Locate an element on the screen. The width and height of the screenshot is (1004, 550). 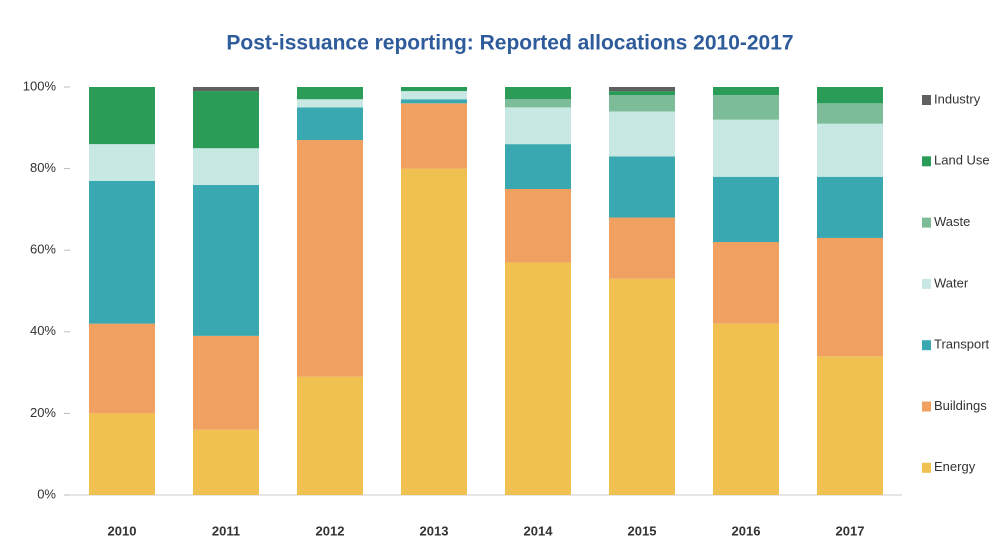
legend-label: Water is located at coordinates (951, 282).